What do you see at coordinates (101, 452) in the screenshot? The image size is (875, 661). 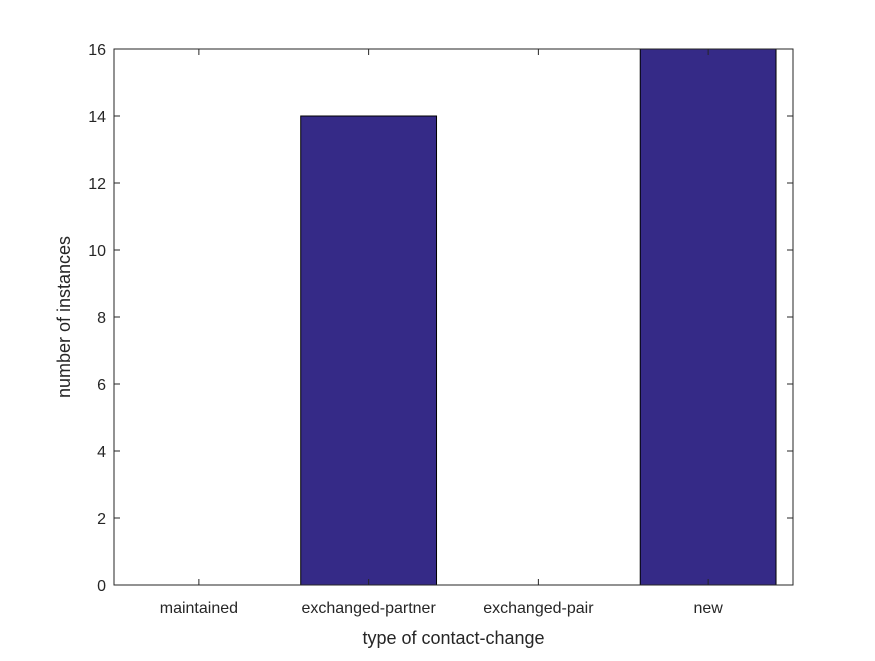 I see `y-tick-label: 4` at bounding box center [101, 452].